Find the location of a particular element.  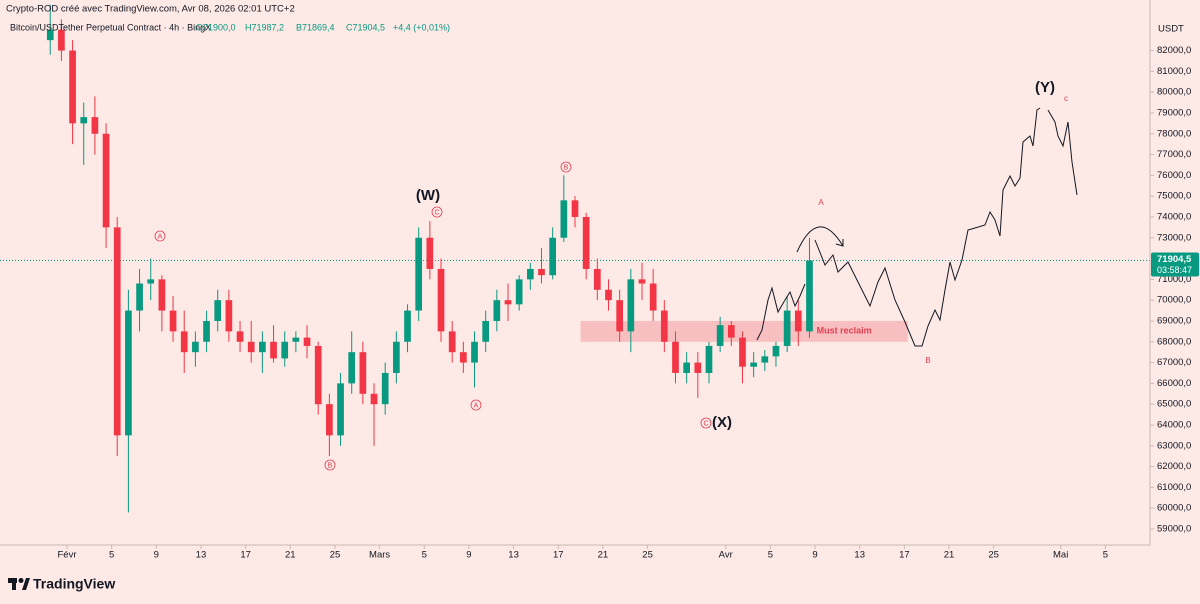

y-tick-label: 75000,0 is located at coordinates (1174, 196).